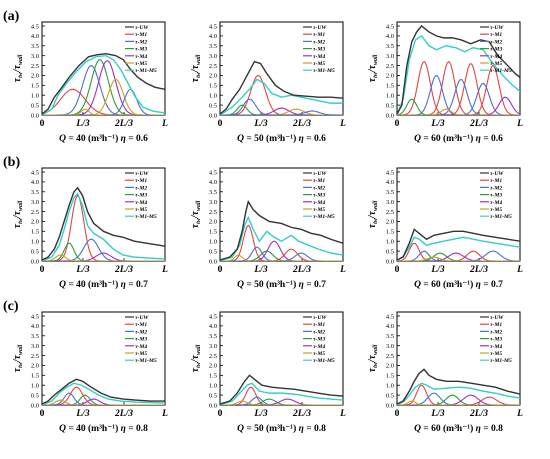 The height and width of the screenshot is (459, 550). What do you see at coordinates (11, 162) in the screenshot?
I see `row-label-1: (b)` at bounding box center [11, 162].